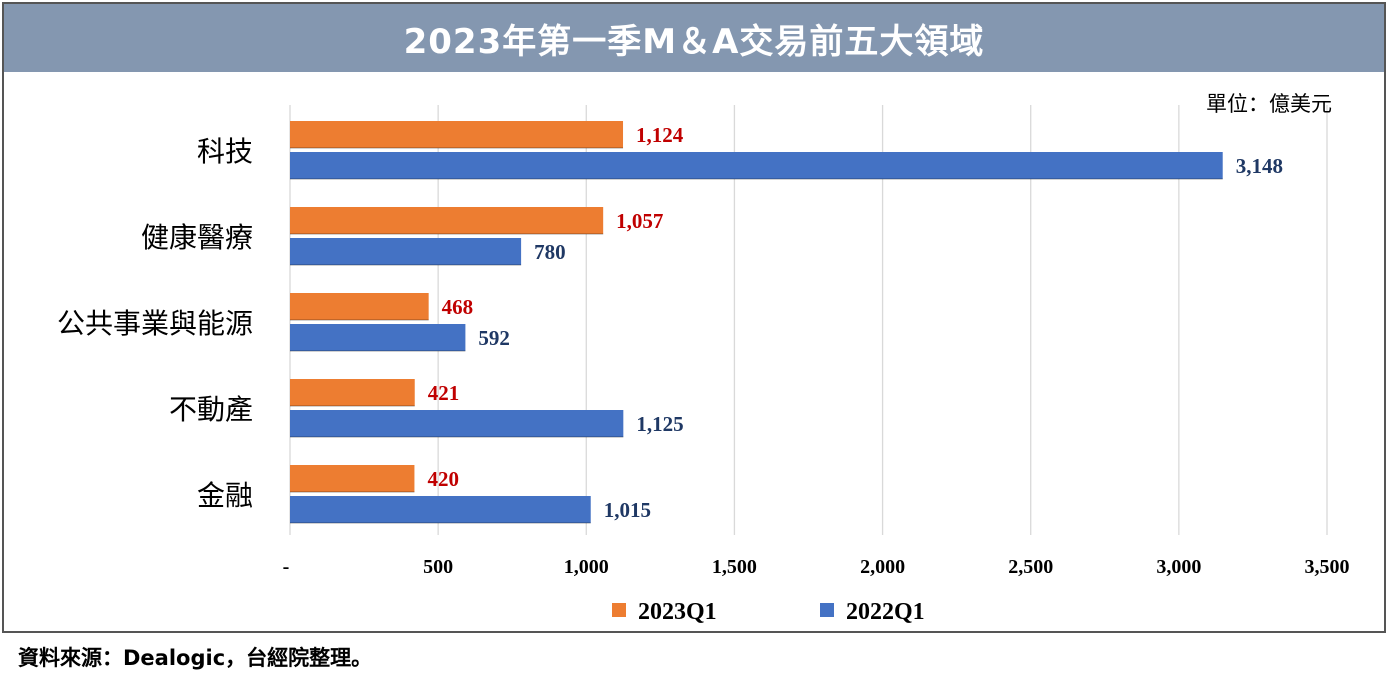  What do you see at coordinates (885, 612) in the screenshot?
I see `legend-label-2022q1: 2022Q1` at bounding box center [885, 612].